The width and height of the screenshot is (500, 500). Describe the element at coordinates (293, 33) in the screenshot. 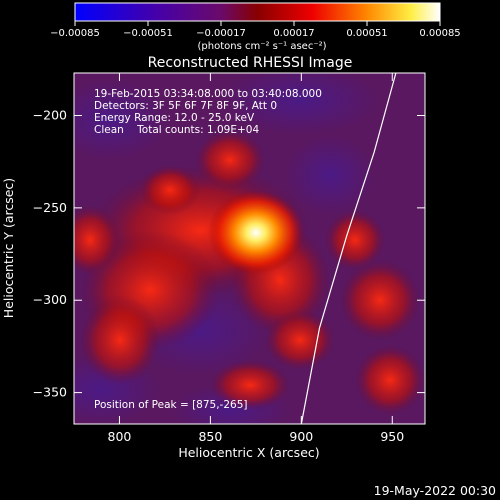

I see `colorbar-tick-label: 0.00017` at that location.